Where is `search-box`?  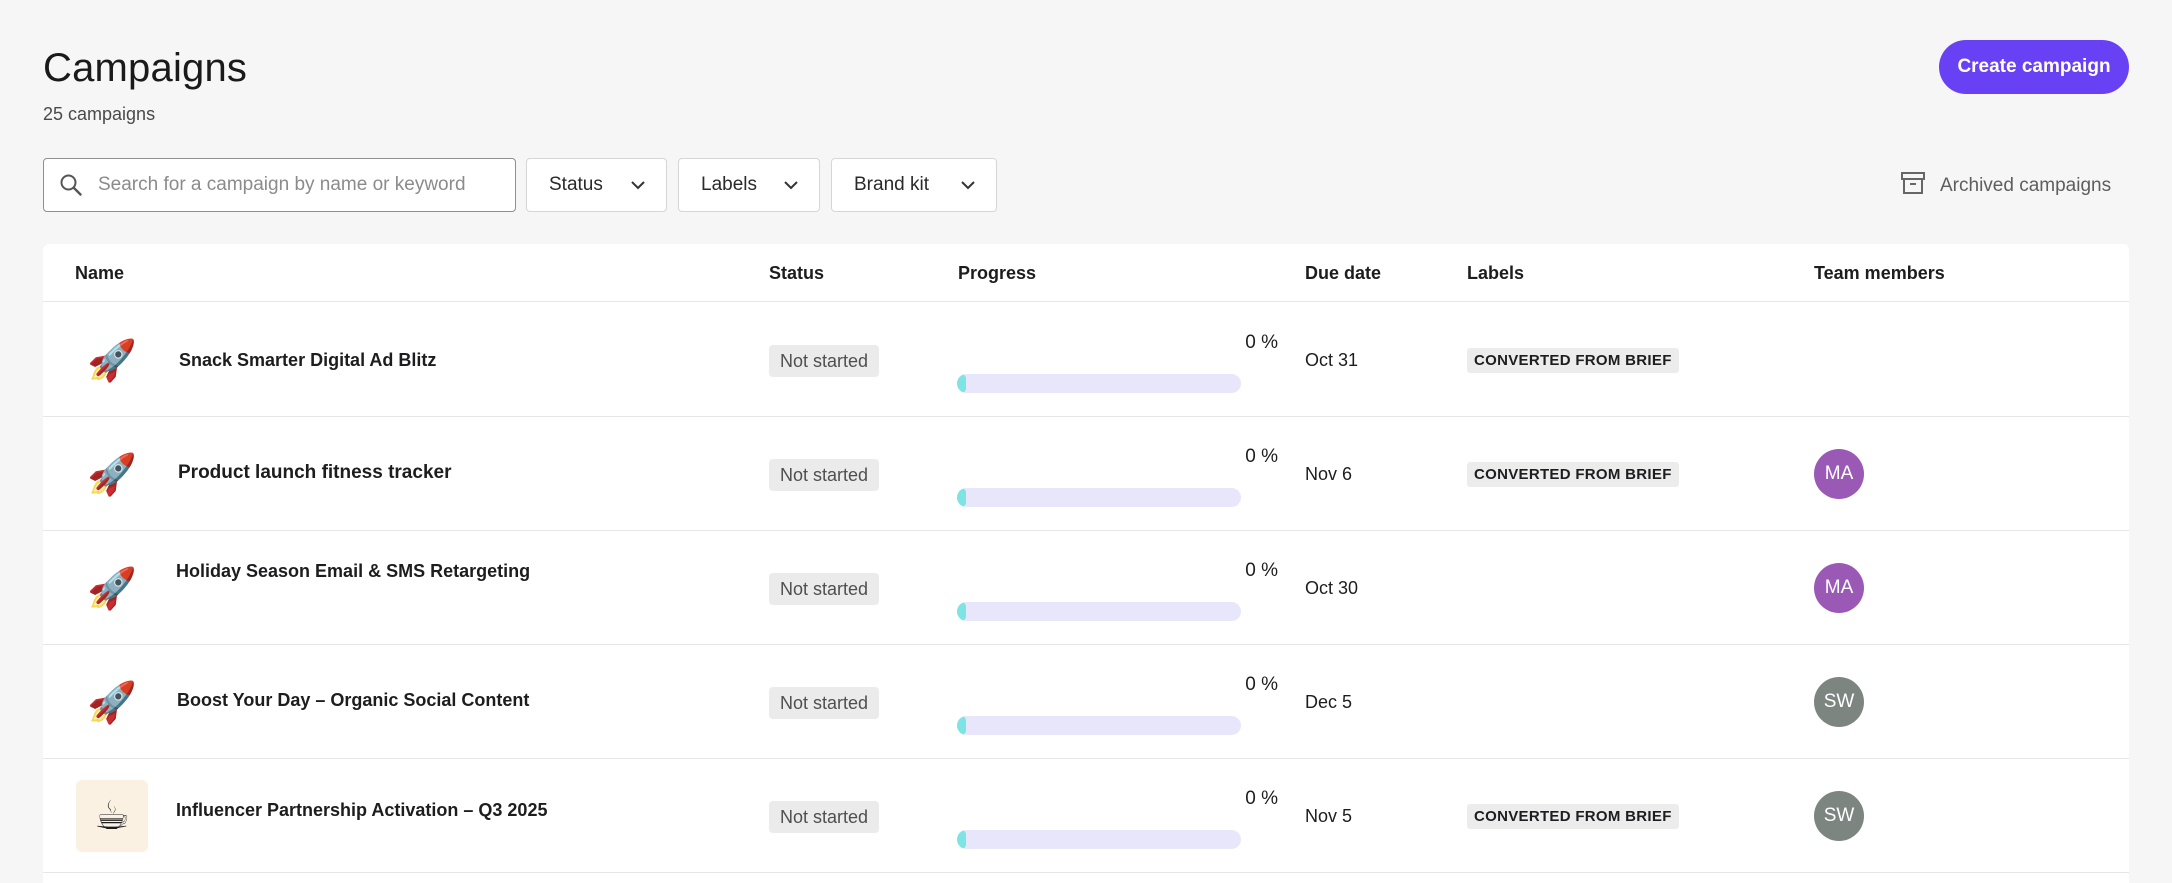
search-box is located at coordinates (279, 185).